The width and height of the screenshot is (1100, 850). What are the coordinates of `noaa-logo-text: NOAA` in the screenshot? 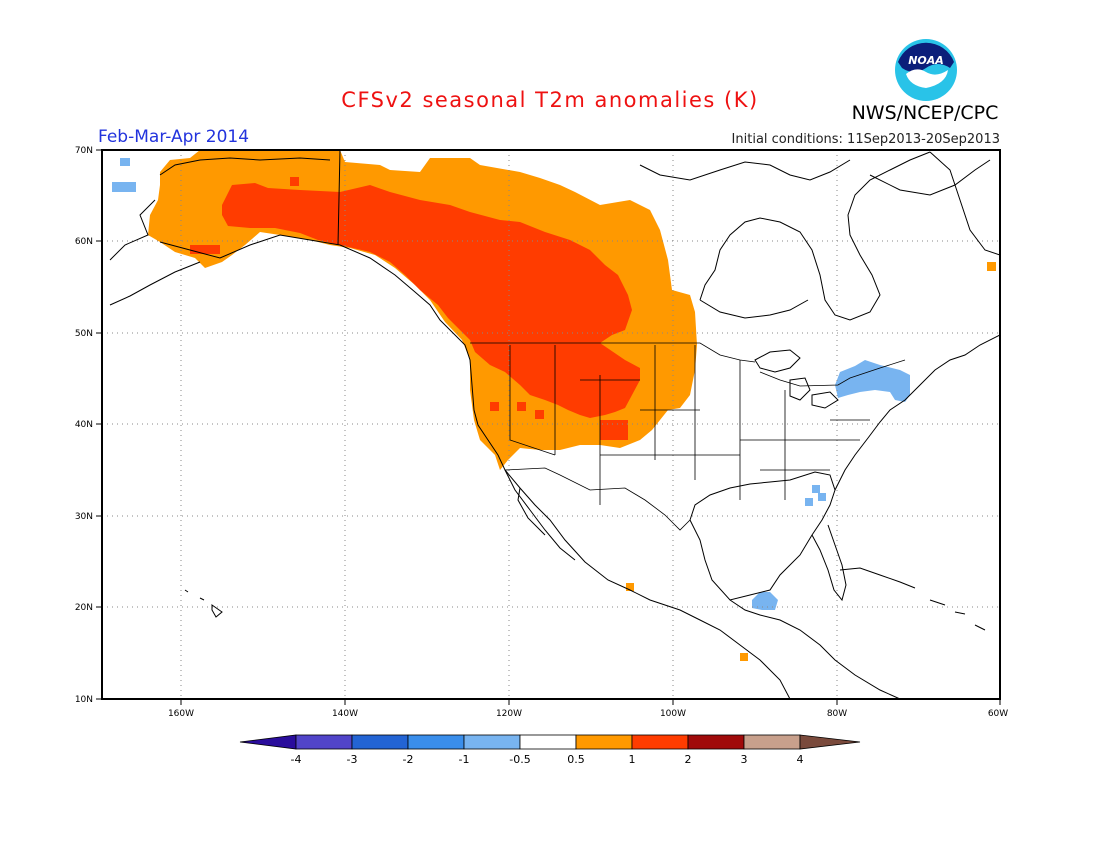 It's located at (926, 60).